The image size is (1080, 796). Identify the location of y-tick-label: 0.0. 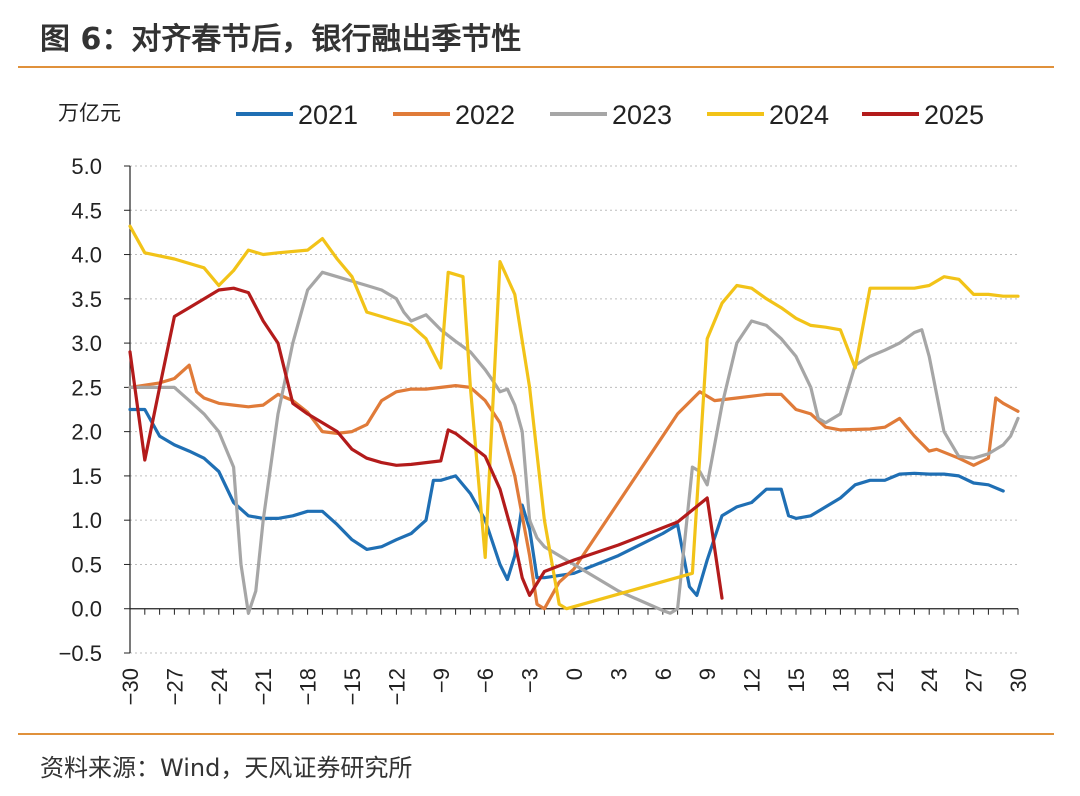
(86, 609).